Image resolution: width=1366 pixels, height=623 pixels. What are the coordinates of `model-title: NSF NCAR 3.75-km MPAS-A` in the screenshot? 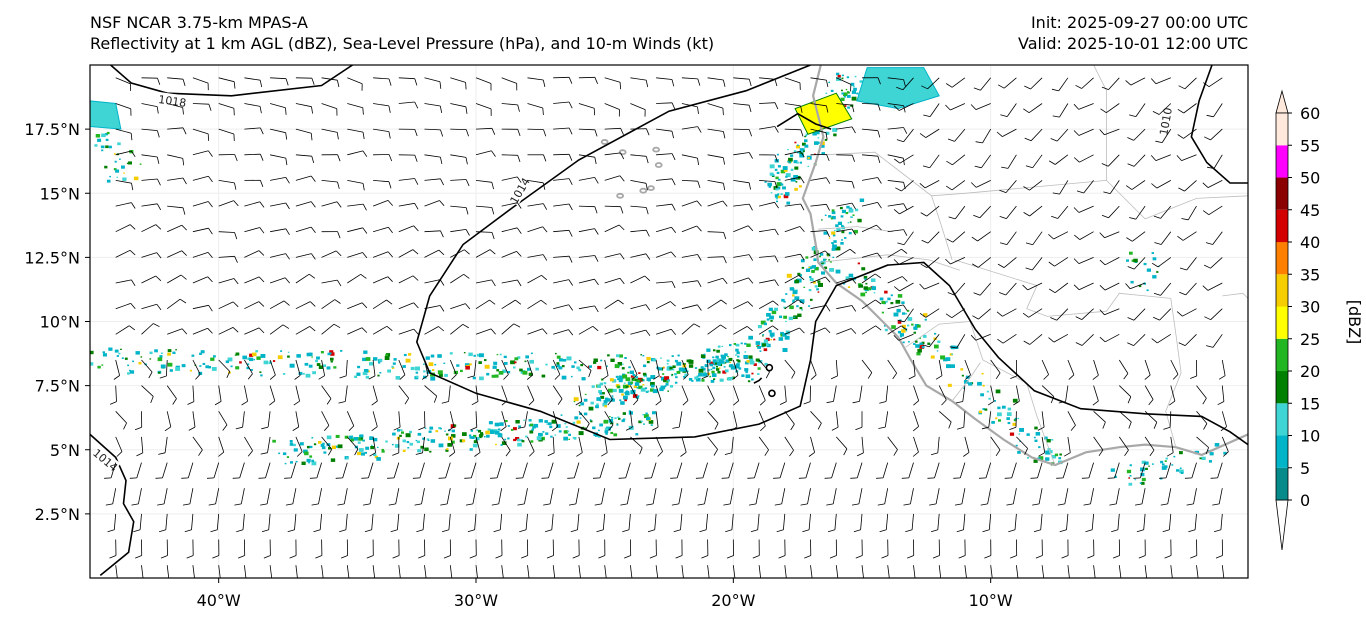 It's located at (199, 22).